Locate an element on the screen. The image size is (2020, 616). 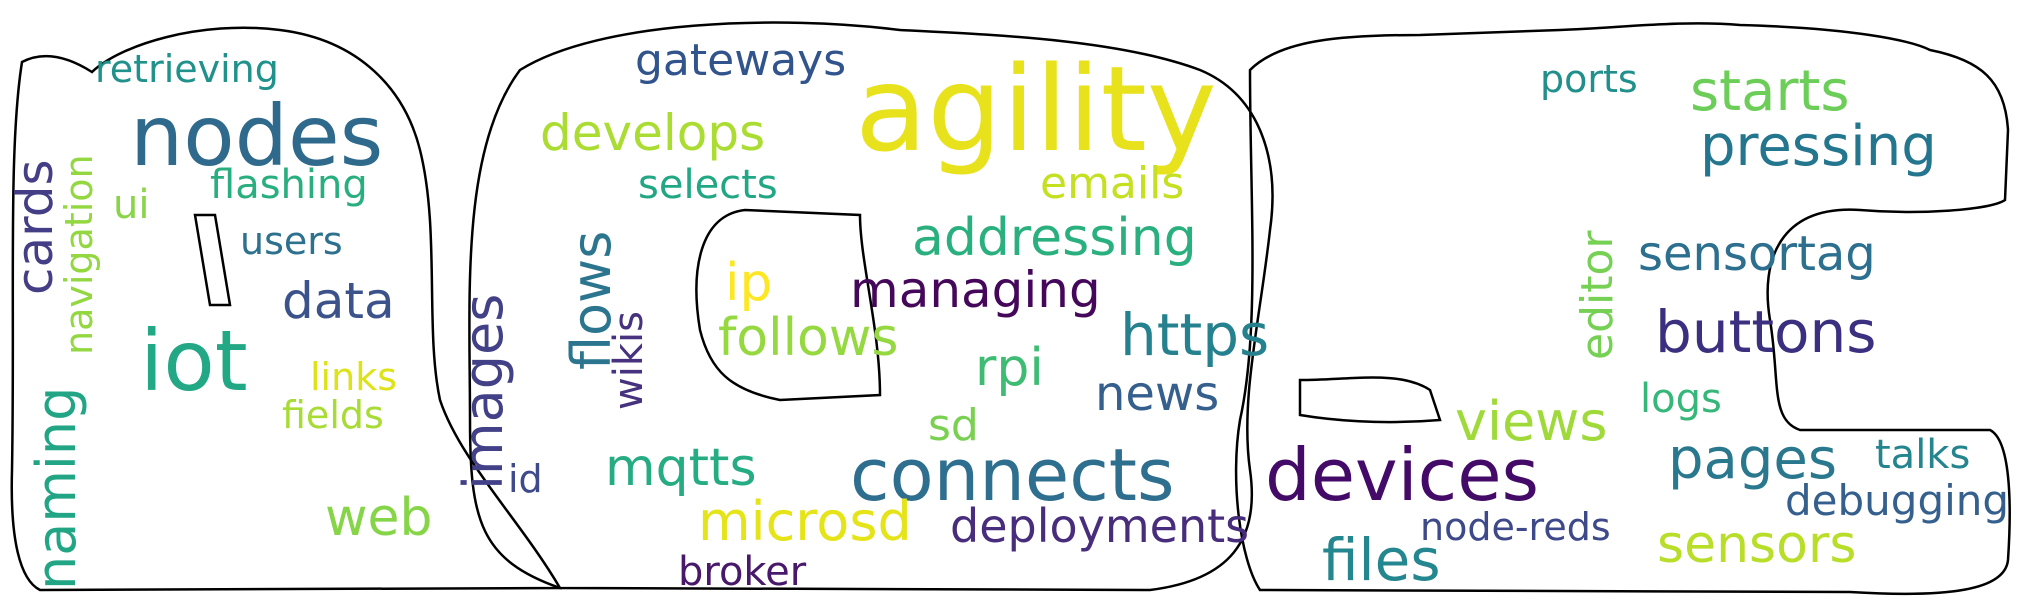
word-data: data is located at coordinates (338, 301).